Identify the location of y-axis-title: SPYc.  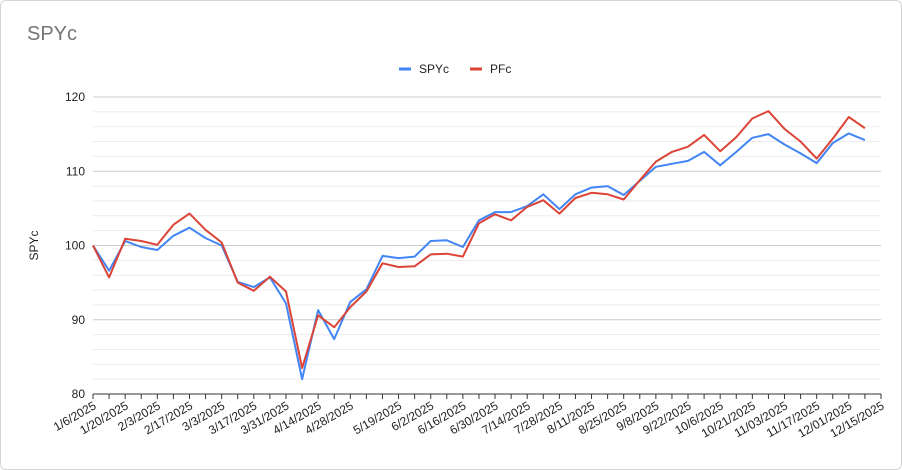
(34, 245).